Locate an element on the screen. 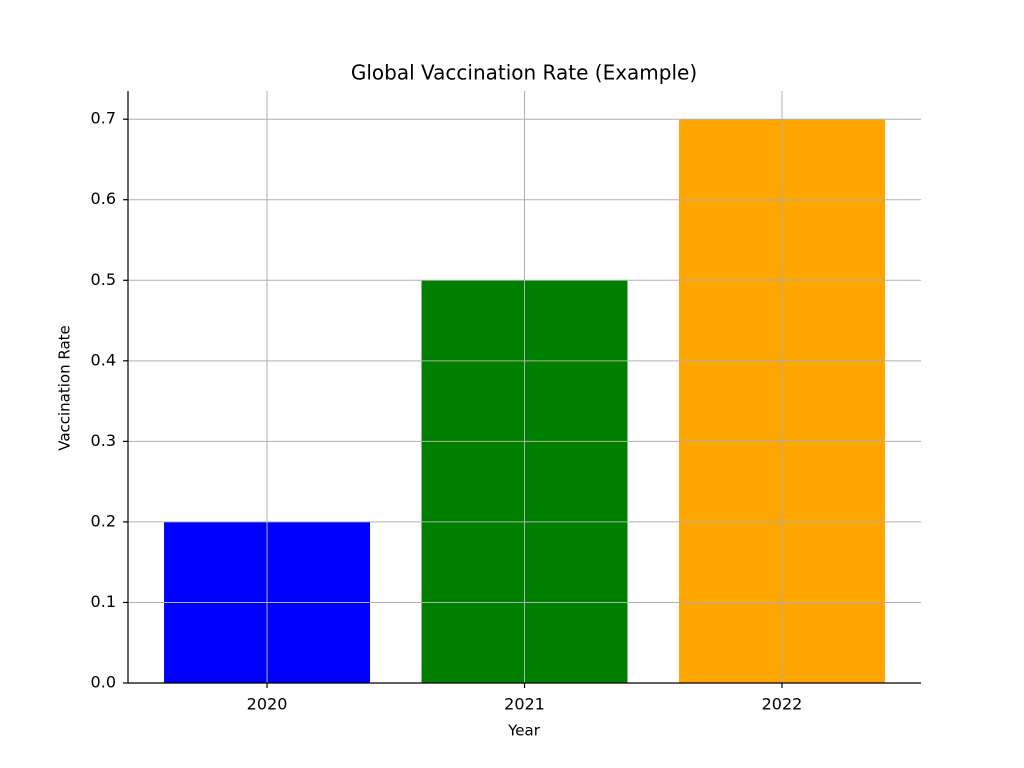  x-tick-label: 2021 is located at coordinates (524, 704).